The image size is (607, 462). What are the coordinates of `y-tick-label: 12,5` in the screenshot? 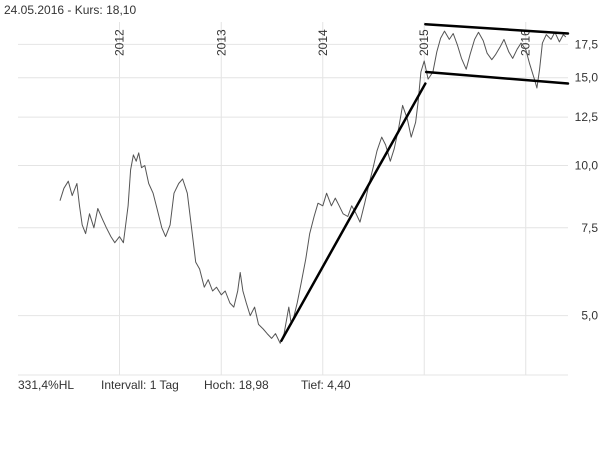 It's located at (587, 117).